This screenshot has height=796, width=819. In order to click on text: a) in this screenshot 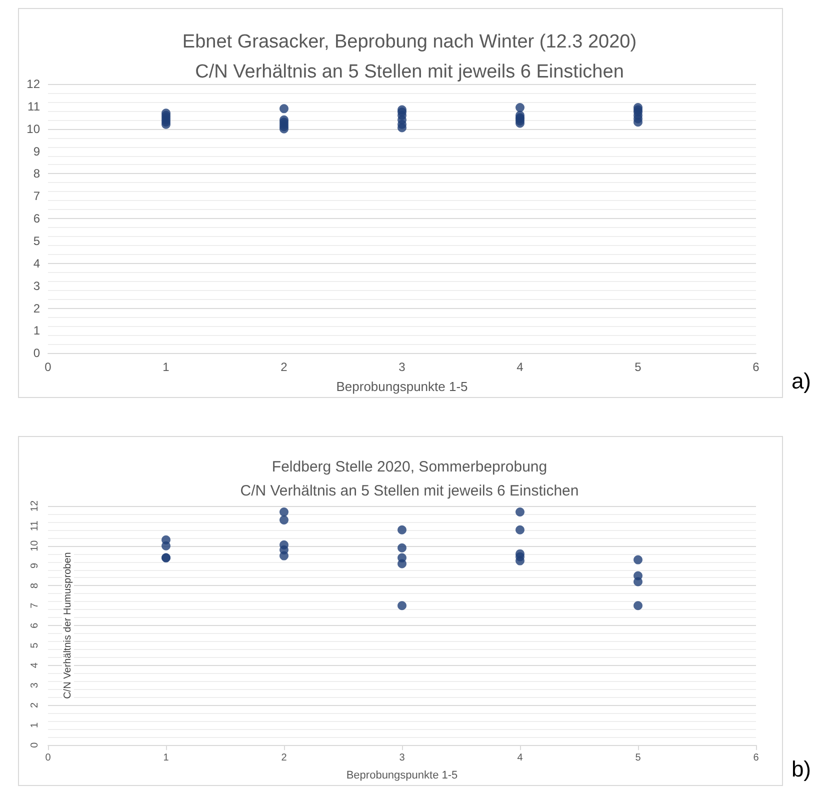, I will do `click(801, 381)`.